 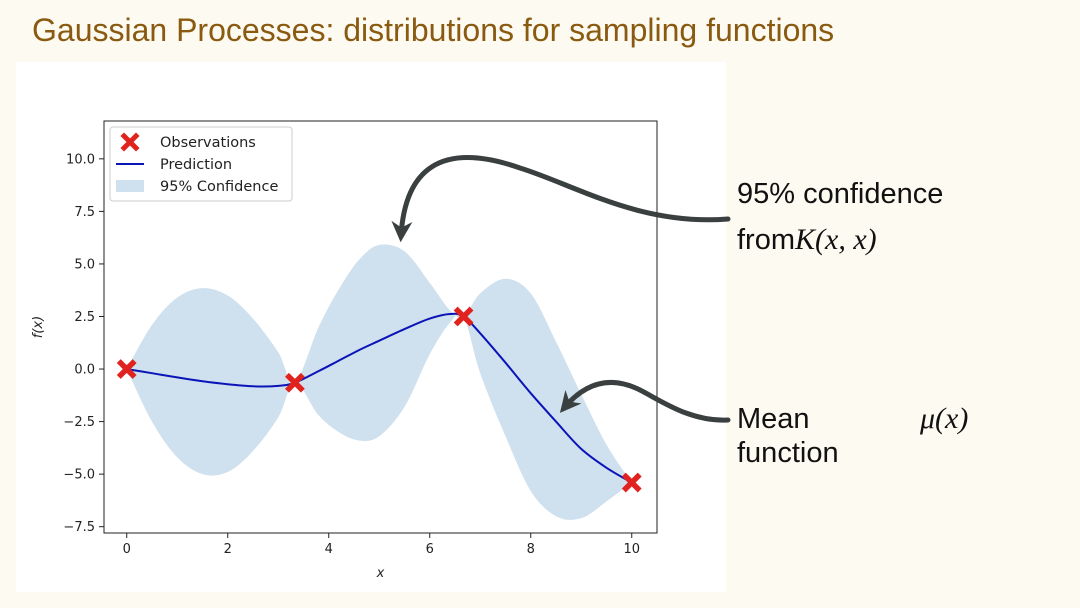 I want to click on y-tick-label: 2.5, so click(x=84, y=317).